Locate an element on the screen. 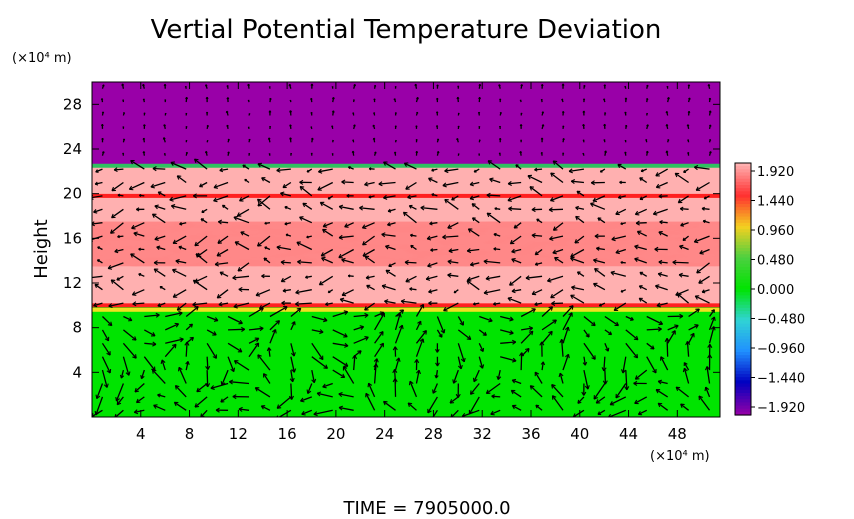 This screenshot has height=519, width=854. x-tick-label: 16 is located at coordinates (287, 434).